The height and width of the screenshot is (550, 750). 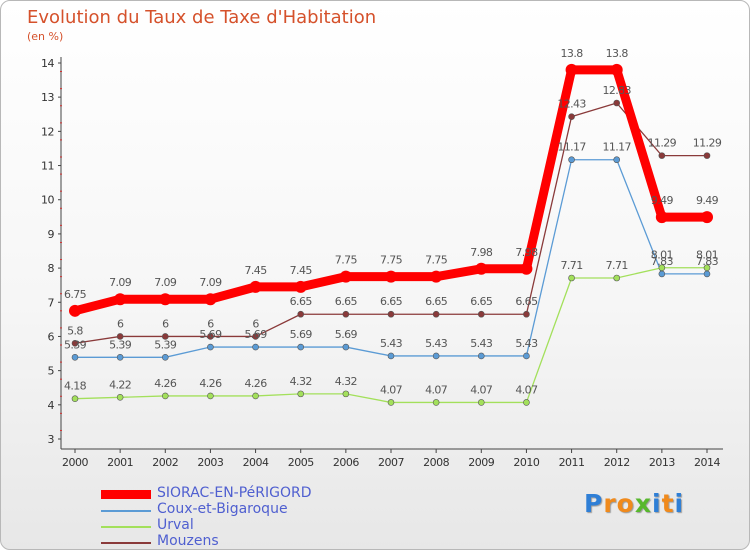 What do you see at coordinates (617, 53) in the screenshot?
I see `data-label: 13.8` at bounding box center [617, 53].